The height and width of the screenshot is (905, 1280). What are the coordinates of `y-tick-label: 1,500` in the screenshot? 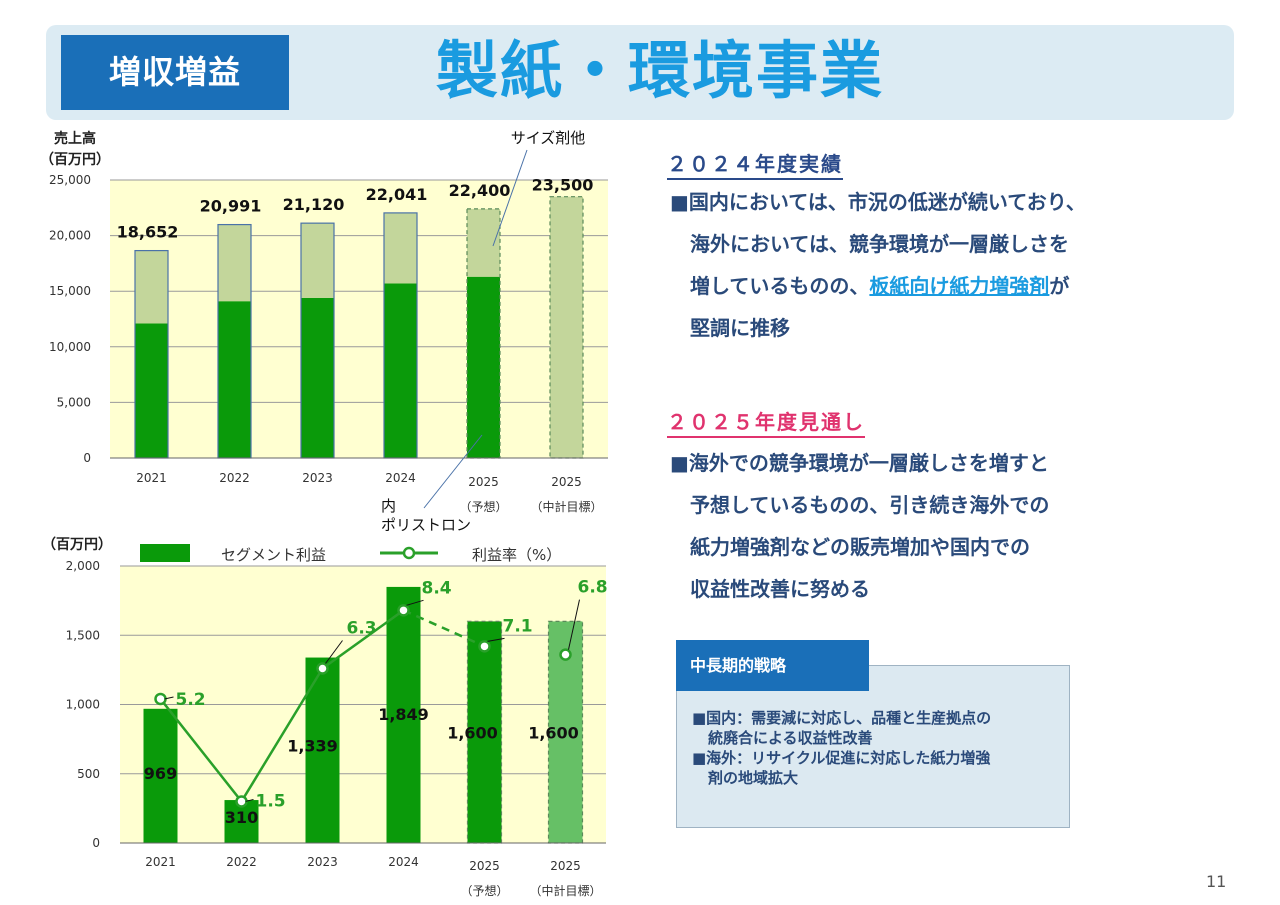 It's located at (83, 635).